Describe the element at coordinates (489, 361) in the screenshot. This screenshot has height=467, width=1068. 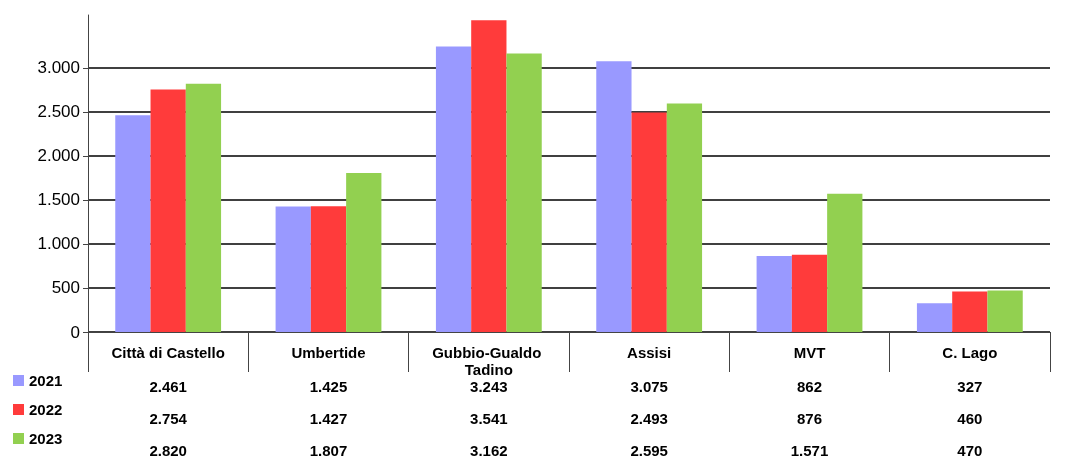
I see `x-tick-label: Gubbio-Gualdo Tadino` at that location.